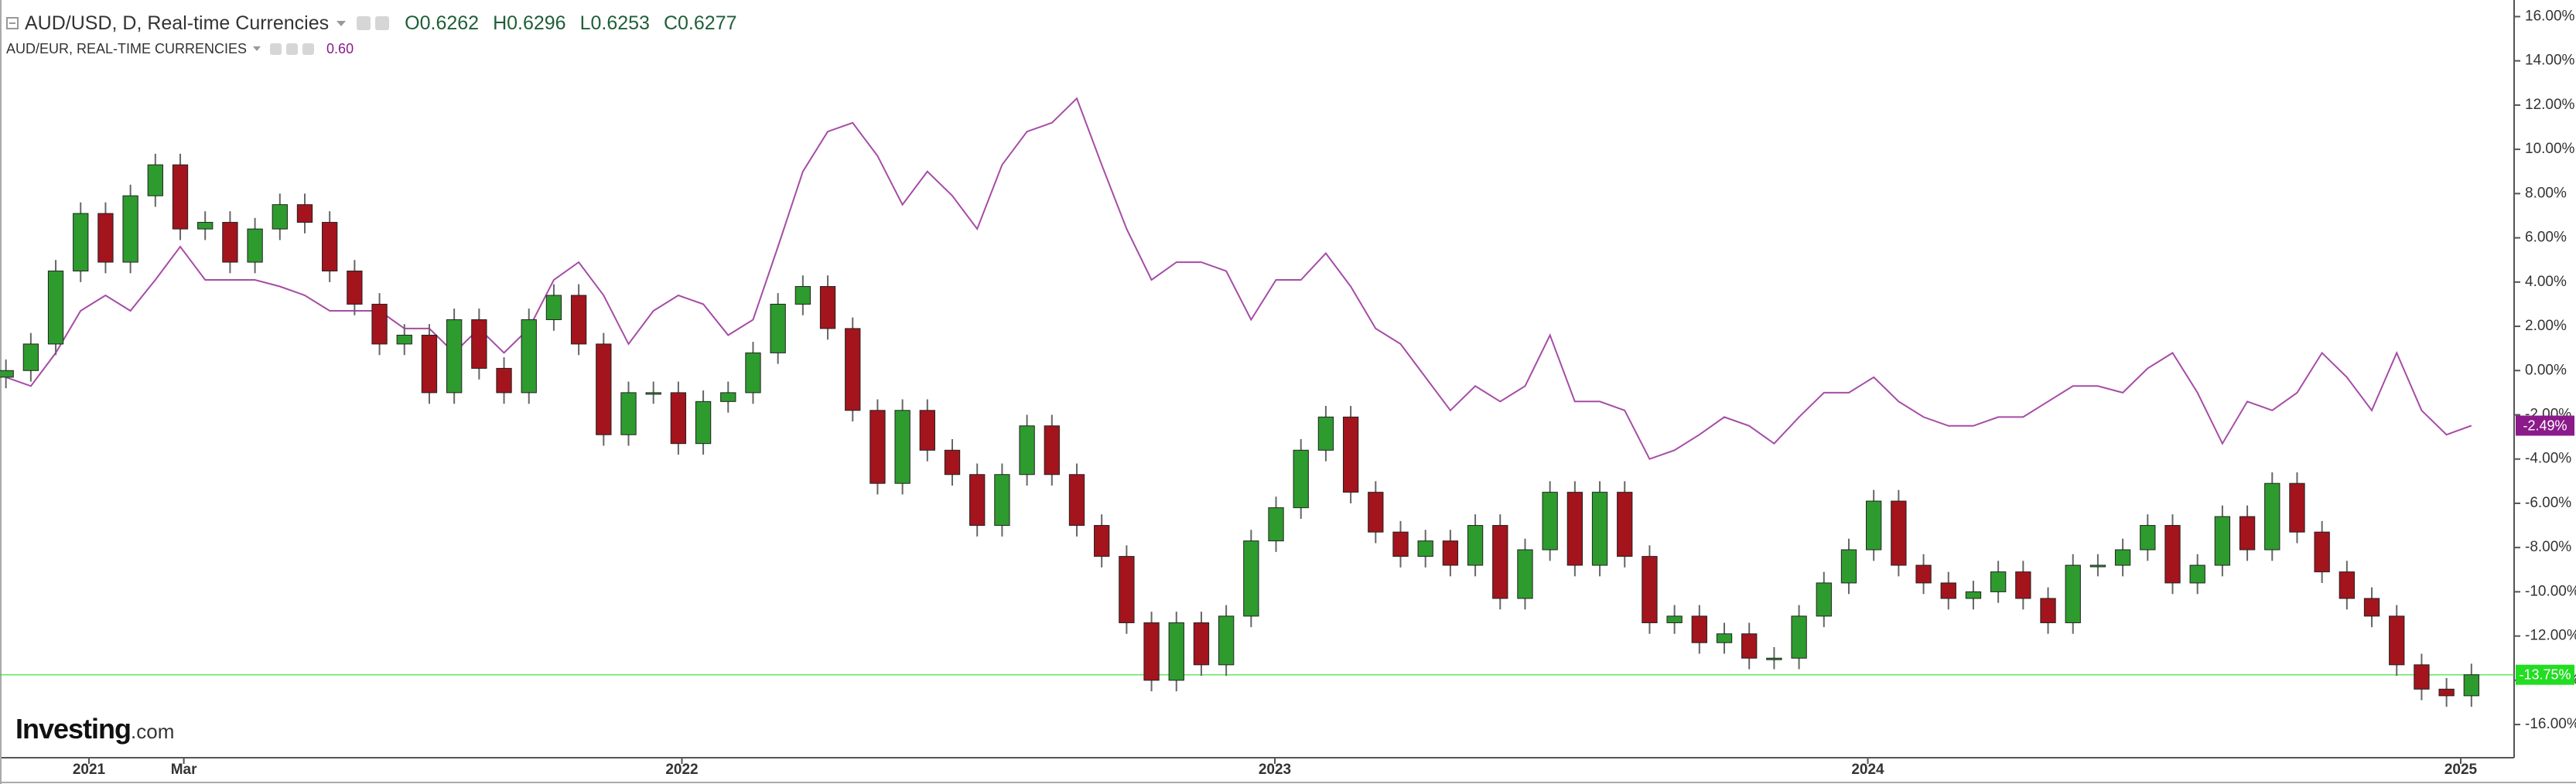 The height and width of the screenshot is (784, 2576). Describe the element at coordinates (2550, 591) in the screenshot. I see `y-tick-label: -10.00%` at that location.